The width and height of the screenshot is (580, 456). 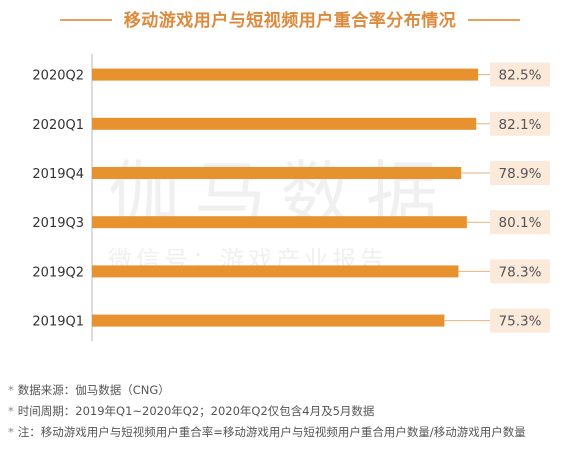 I want to click on category-label: 2019Q3, so click(x=58, y=223).